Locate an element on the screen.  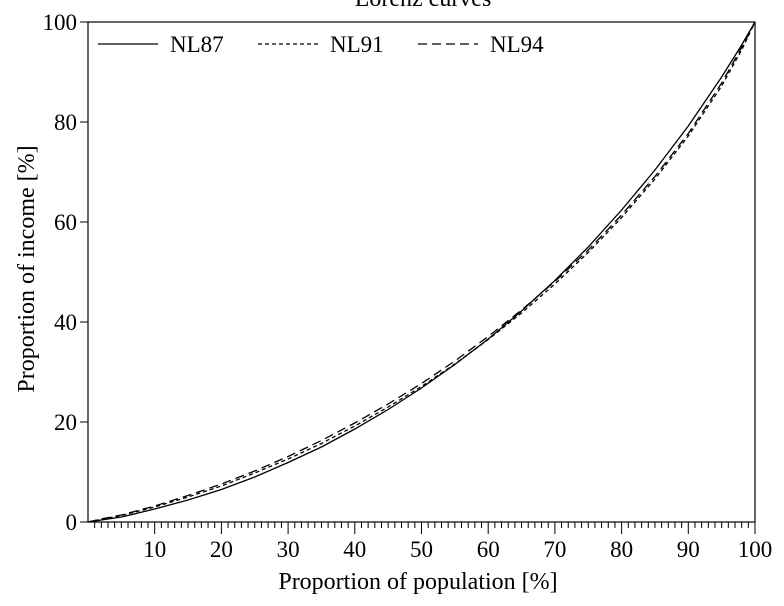
x-tick-label: 30 is located at coordinates (288, 549).